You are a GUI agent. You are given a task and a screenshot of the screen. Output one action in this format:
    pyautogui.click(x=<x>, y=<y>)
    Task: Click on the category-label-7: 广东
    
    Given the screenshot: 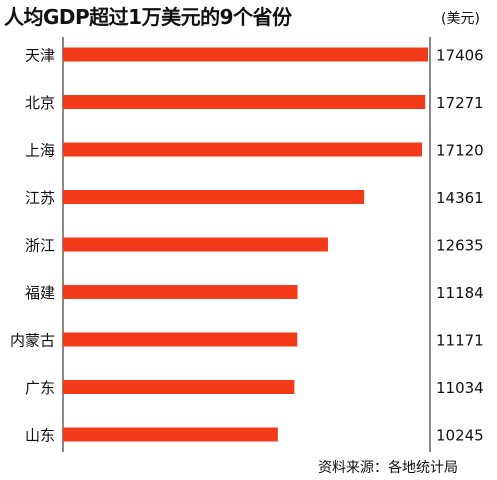 What is the action you would take?
    pyautogui.click(x=40, y=388)
    